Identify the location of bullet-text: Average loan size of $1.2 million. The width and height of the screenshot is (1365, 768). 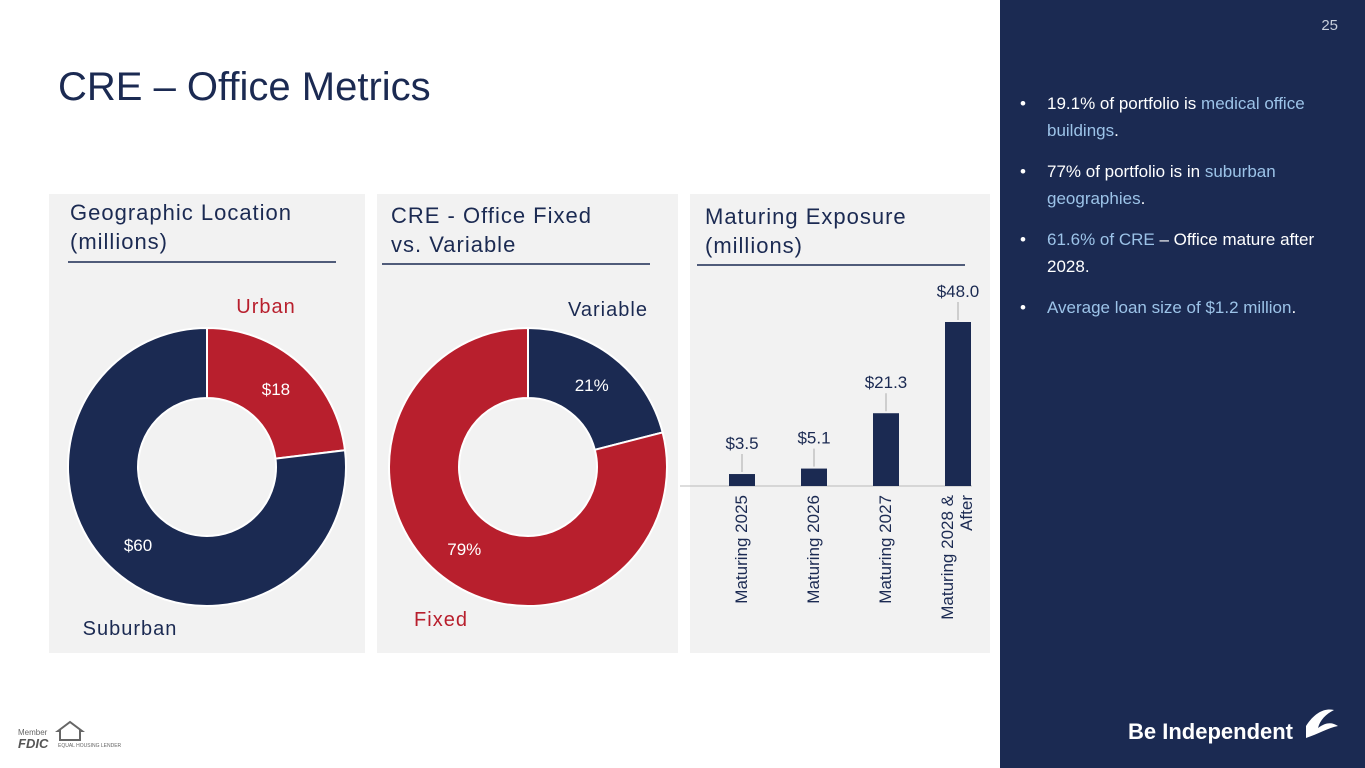
(1169, 307).